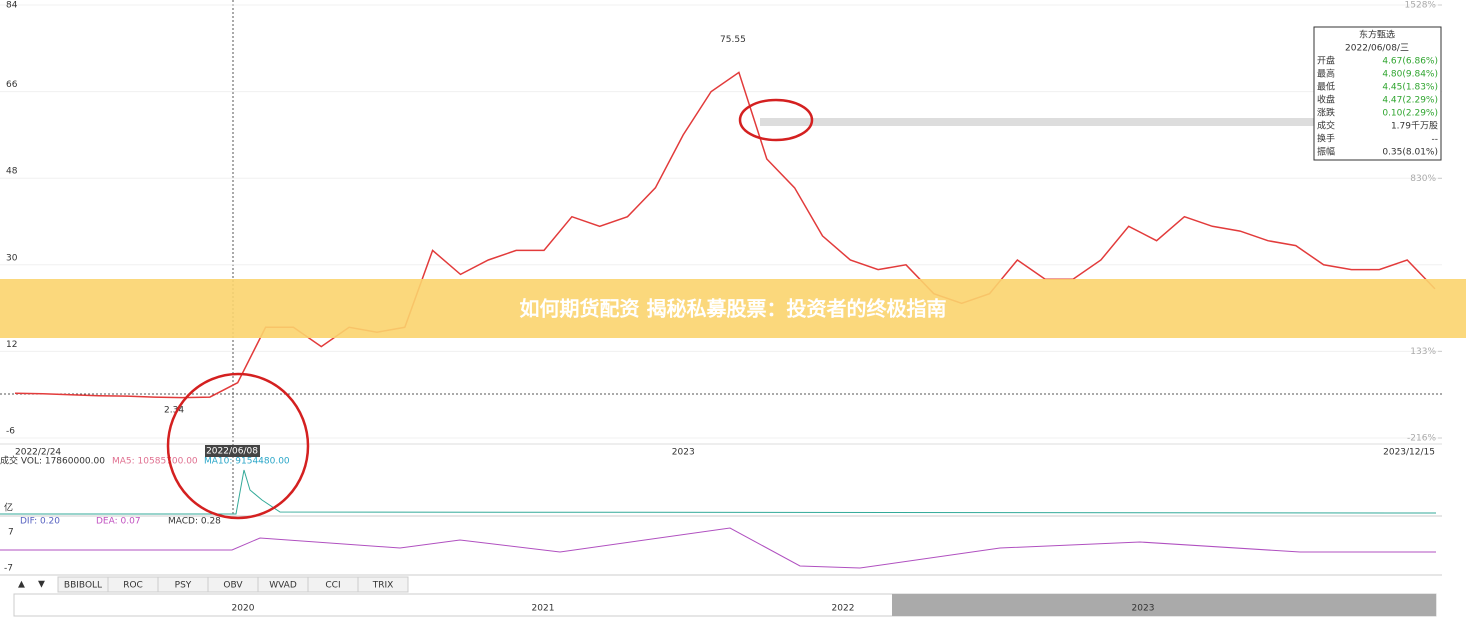  What do you see at coordinates (1410, 62) in the screenshot?
I see `info-value: 4.67(6.86%)` at bounding box center [1410, 62].